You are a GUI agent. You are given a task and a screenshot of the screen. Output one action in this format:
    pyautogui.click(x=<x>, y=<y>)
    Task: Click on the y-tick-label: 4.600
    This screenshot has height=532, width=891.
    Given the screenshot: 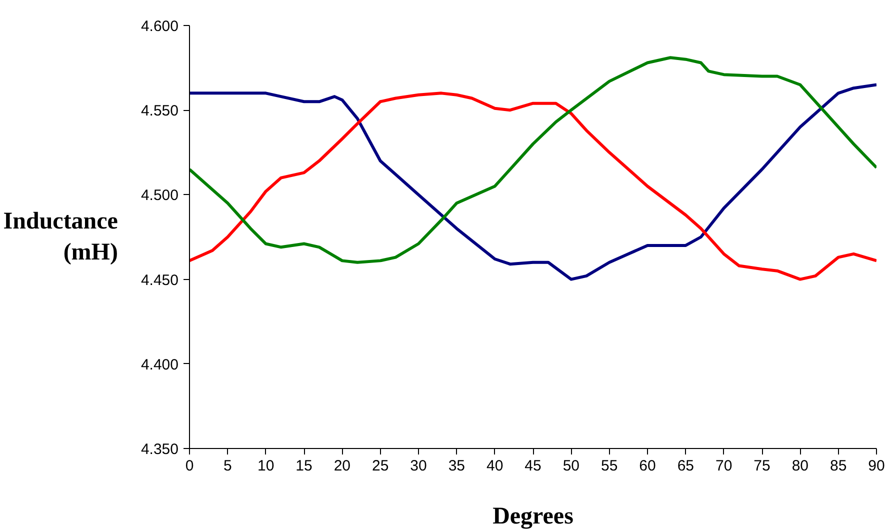 What is the action you would take?
    pyautogui.click(x=159, y=26)
    